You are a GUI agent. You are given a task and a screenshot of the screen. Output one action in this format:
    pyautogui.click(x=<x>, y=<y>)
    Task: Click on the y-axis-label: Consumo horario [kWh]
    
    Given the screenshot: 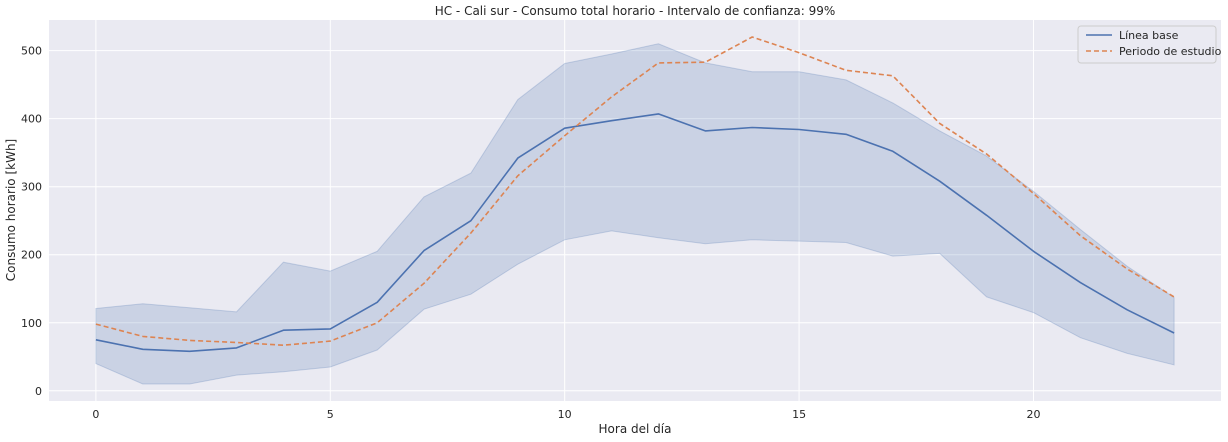 What is the action you would take?
    pyautogui.click(x=11, y=210)
    